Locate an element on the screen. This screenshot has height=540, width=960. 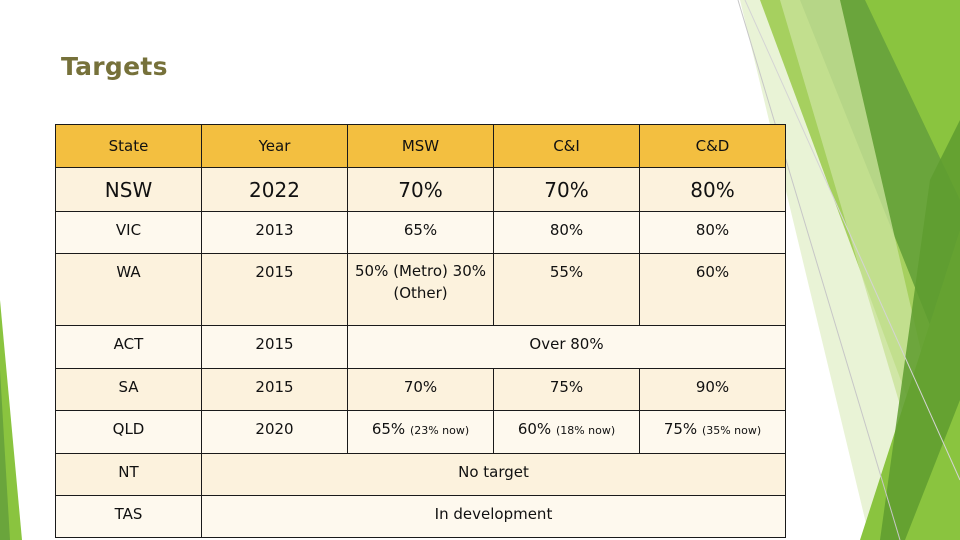
cell-ci: 70% is located at coordinates (566, 189).